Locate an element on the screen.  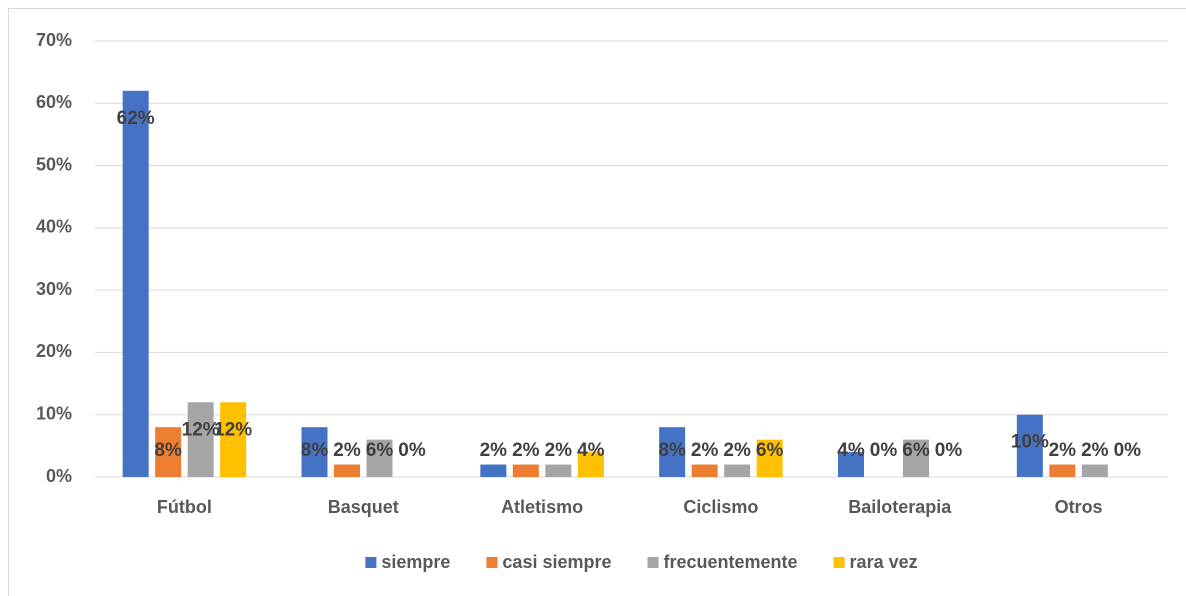
x-tick-label: Atletismo is located at coordinates (542, 507).